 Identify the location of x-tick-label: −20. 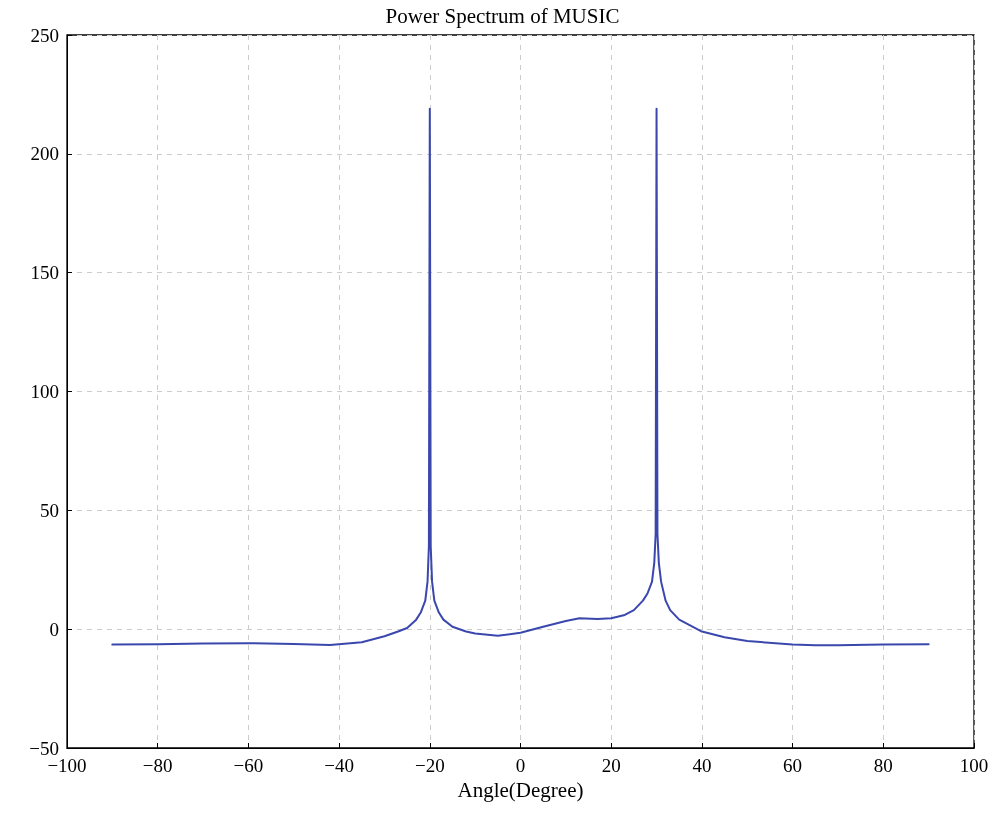
(429, 765).